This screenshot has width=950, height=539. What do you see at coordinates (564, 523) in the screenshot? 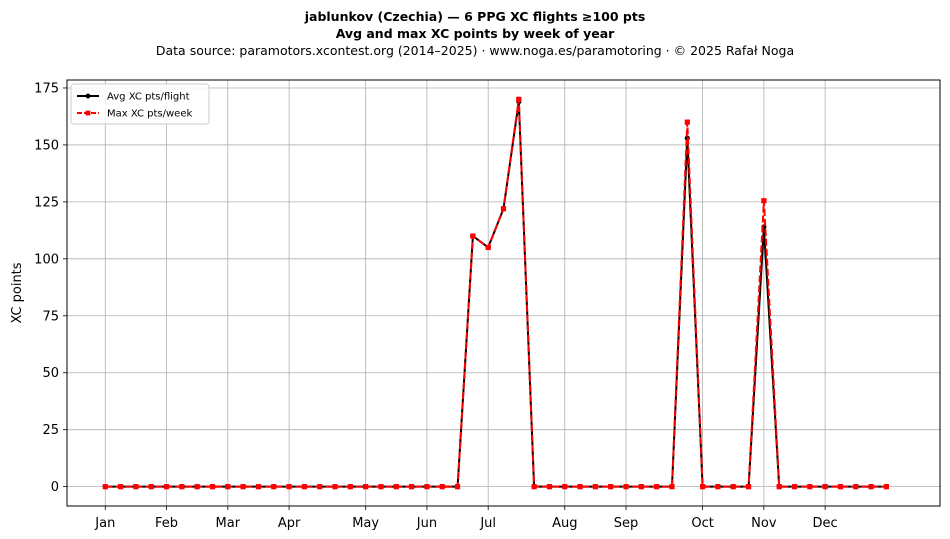
I see `x-tick-label: Aug` at bounding box center [564, 523].